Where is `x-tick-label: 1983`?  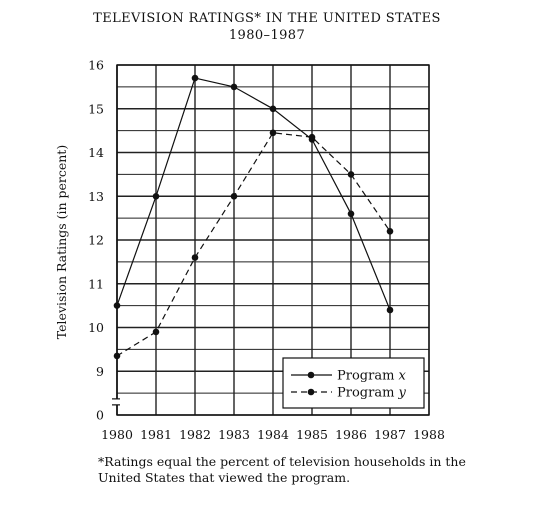 x-tick-label: 1983 is located at coordinates (234, 434).